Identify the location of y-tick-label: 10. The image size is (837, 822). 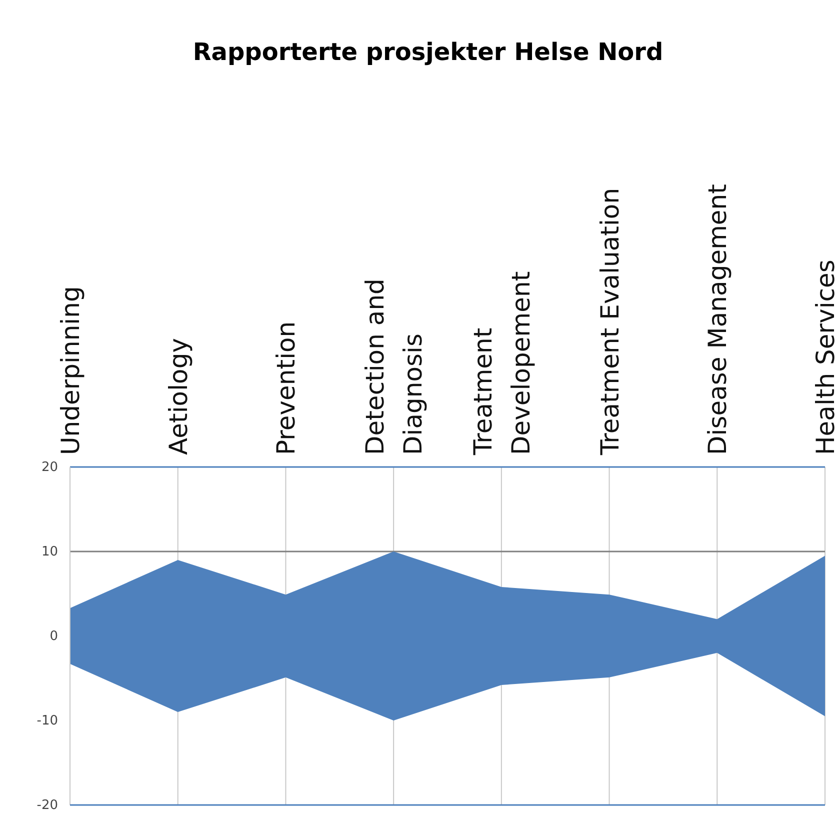
(49, 552).